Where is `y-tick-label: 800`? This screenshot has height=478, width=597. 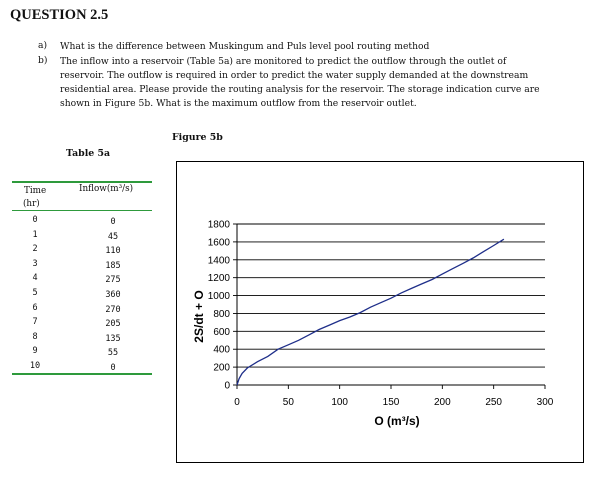
y-tick-label: 800 is located at coordinates (221, 314).